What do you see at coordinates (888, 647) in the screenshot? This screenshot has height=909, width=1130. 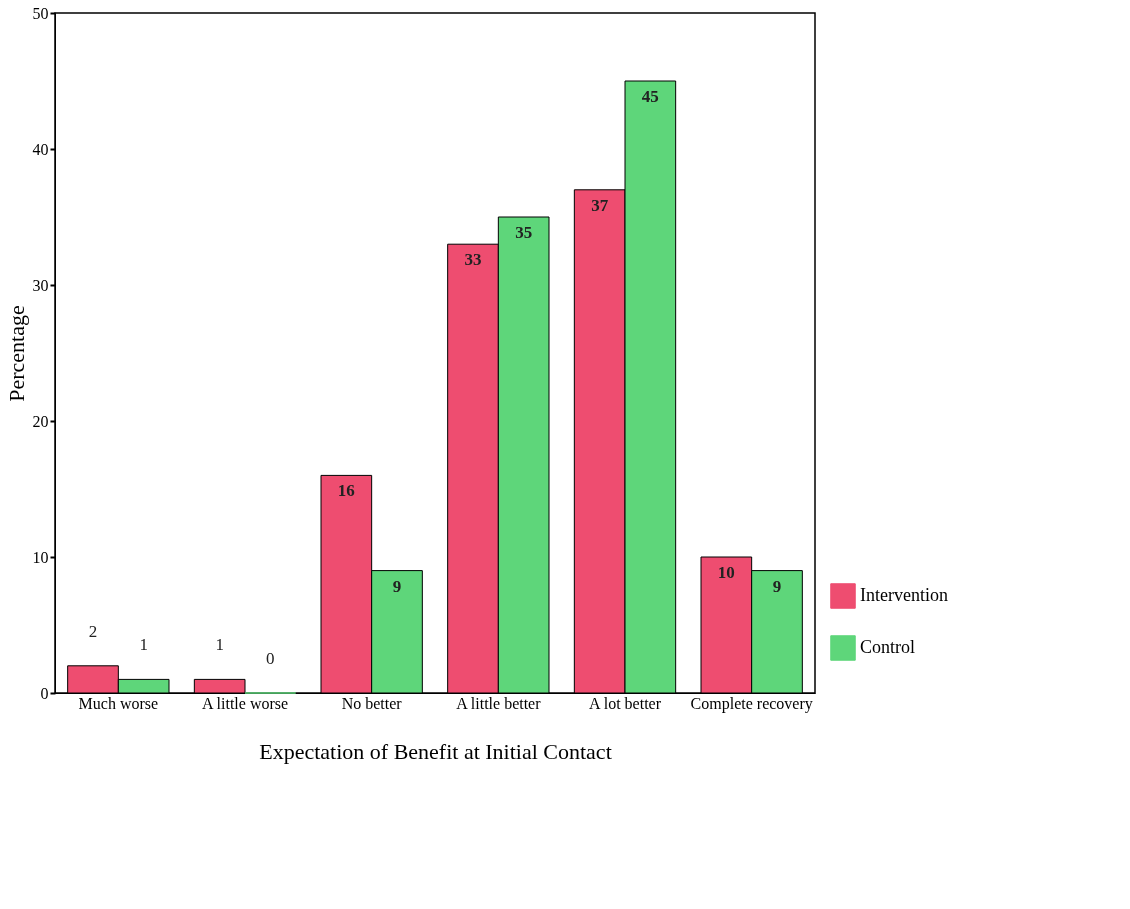 I see `legend-label: Control` at bounding box center [888, 647].